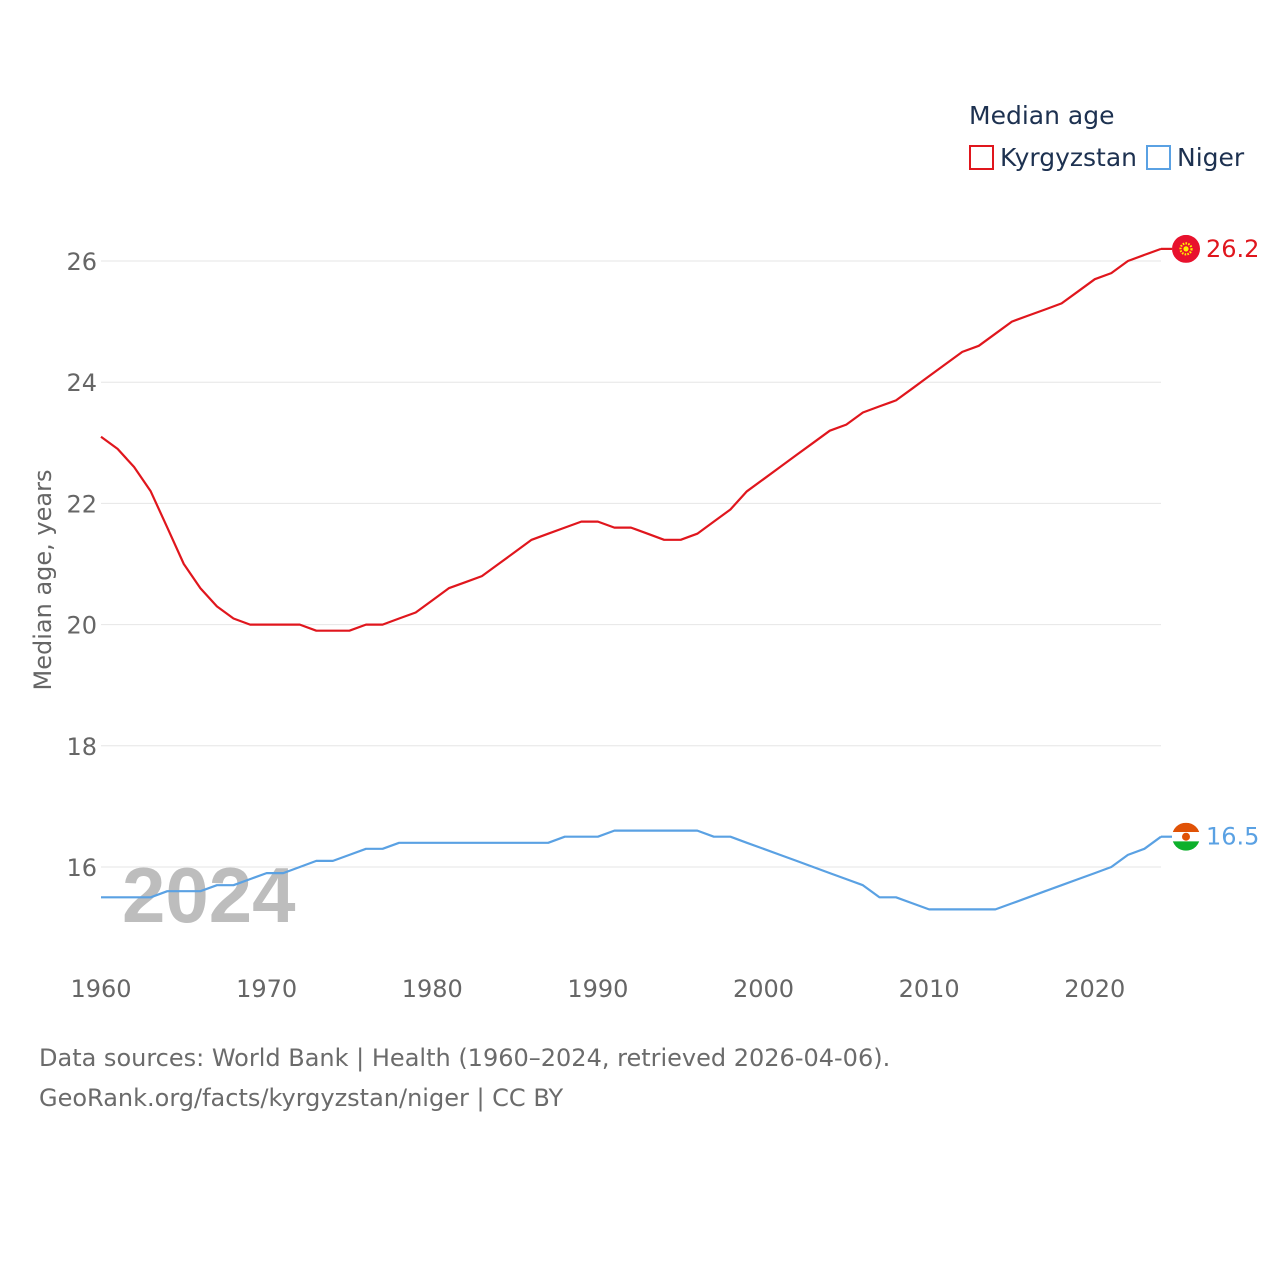 The width and height of the screenshot is (1280, 1280). I want to click on series-end-markers: 26.2 16.5, so click(1210, 542).